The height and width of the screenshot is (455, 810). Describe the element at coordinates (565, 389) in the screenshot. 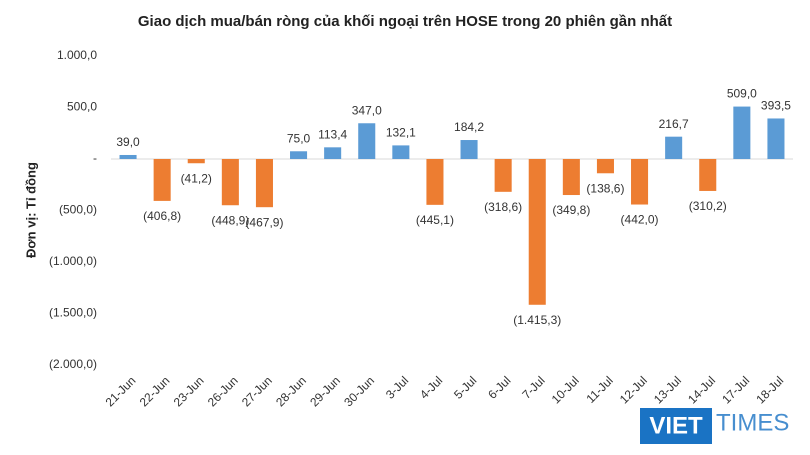

I see `x-tick-label: 10-Jul` at that location.